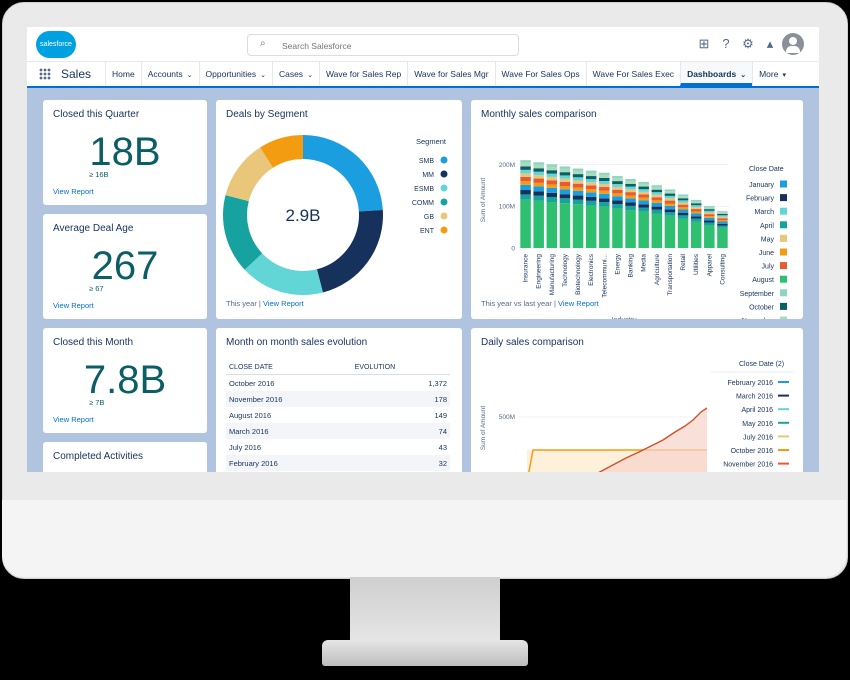  Describe the element at coordinates (263, 75) in the screenshot. I see `chevron-down-icon: ⌄` at that location.